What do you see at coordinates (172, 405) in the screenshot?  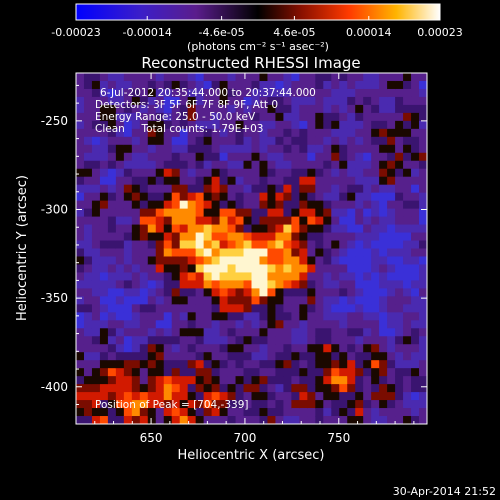 I see `peak-position-label: Position of Peak = [704,-339]` at bounding box center [172, 405].